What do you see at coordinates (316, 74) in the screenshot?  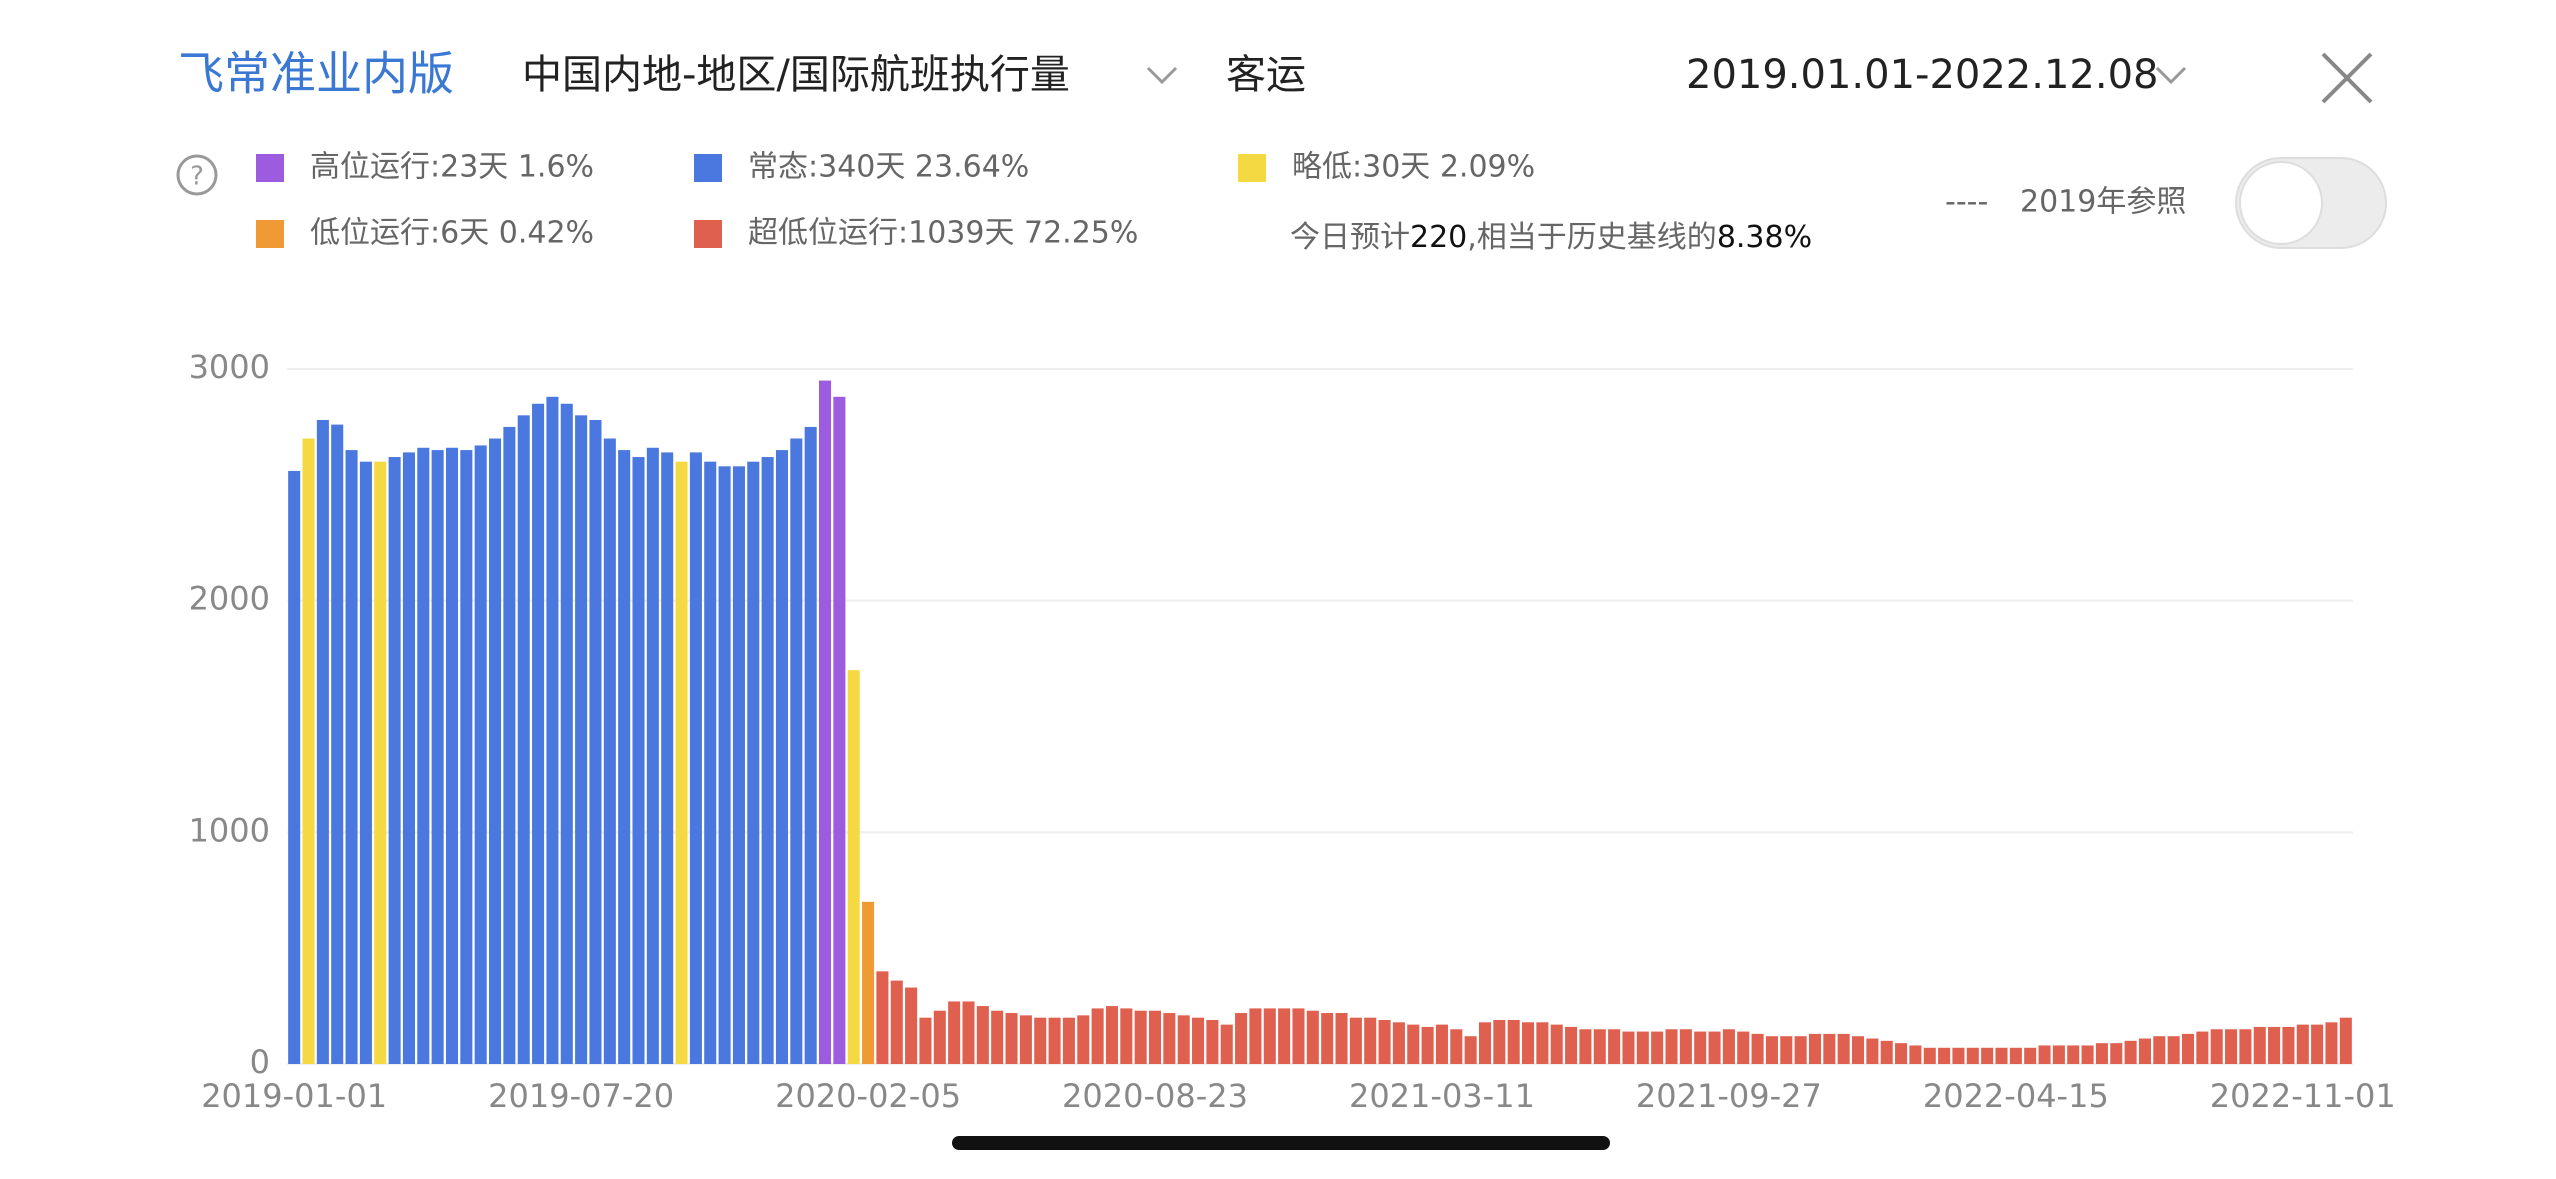 I see `brand: 飞常准业内版` at bounding box center [316, 74].